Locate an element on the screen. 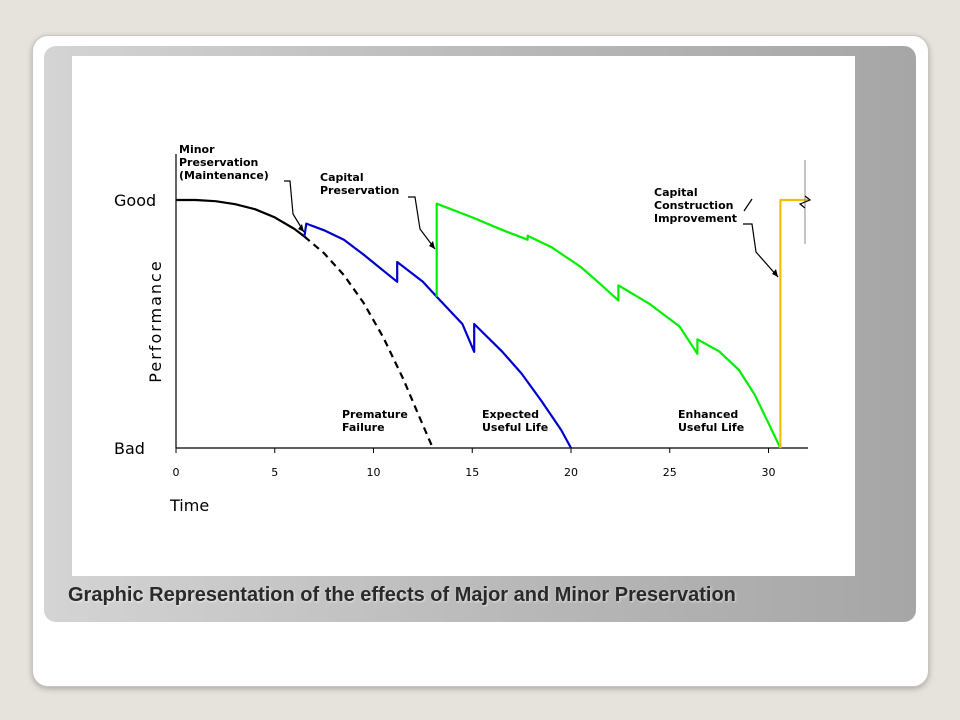 This screenshot has width=960, height=720. annotation-capital-preservation-line: Preservation is located at coordinates (359, 190).